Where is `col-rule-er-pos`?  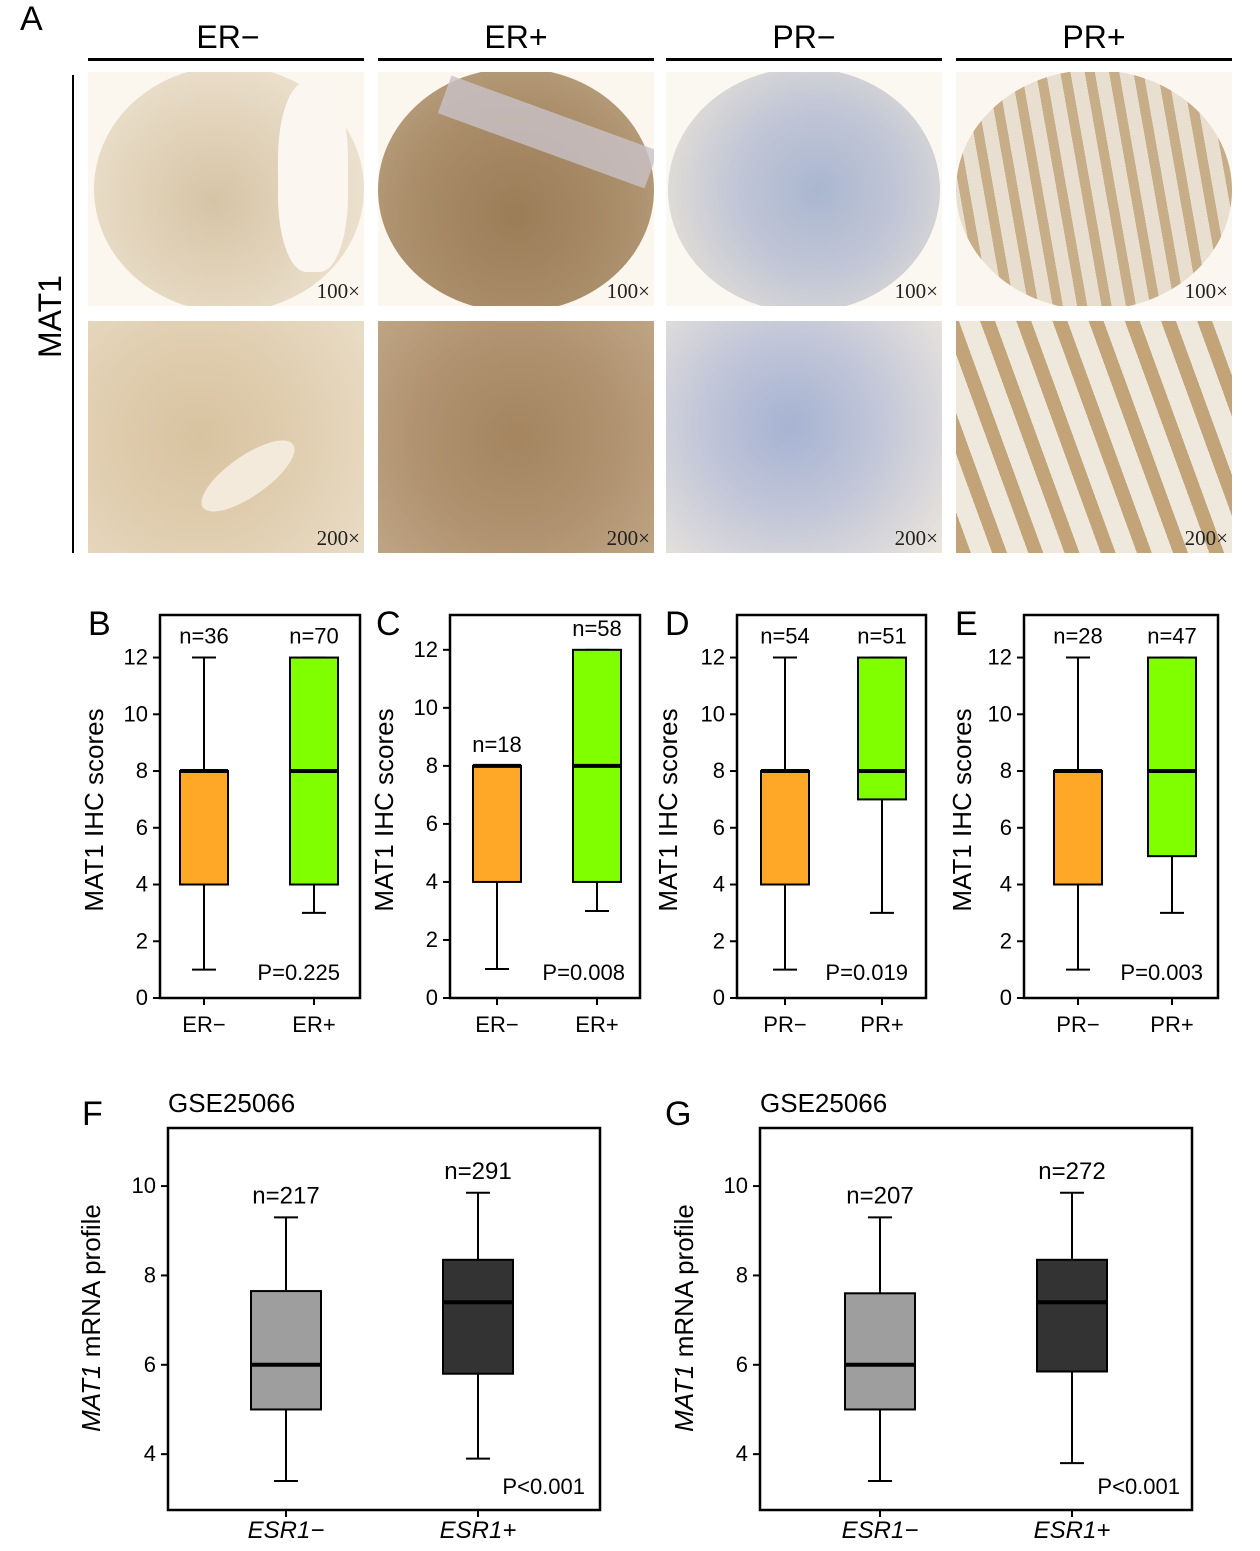 col-rule-er-pos is located at coordinates (516, 59).